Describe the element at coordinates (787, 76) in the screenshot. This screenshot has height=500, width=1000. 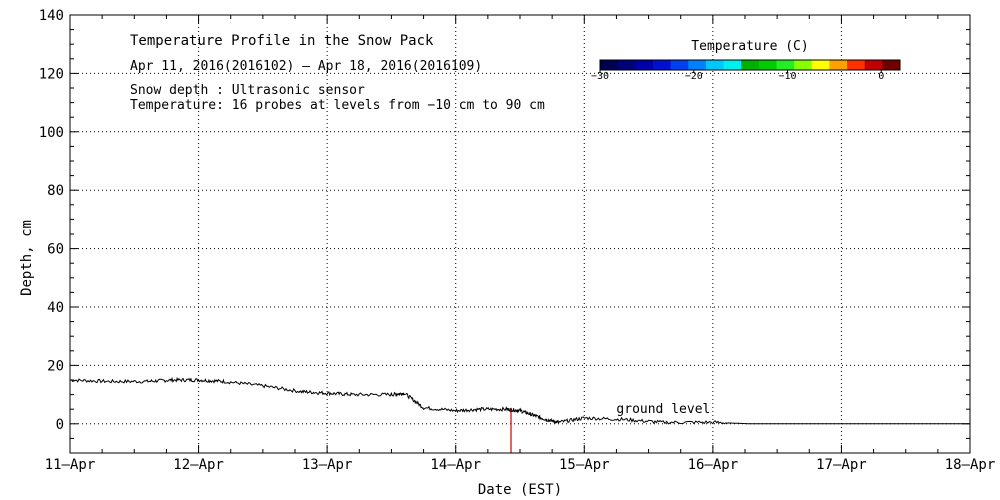
I see `colorbar-tick-label: −10` at that location.